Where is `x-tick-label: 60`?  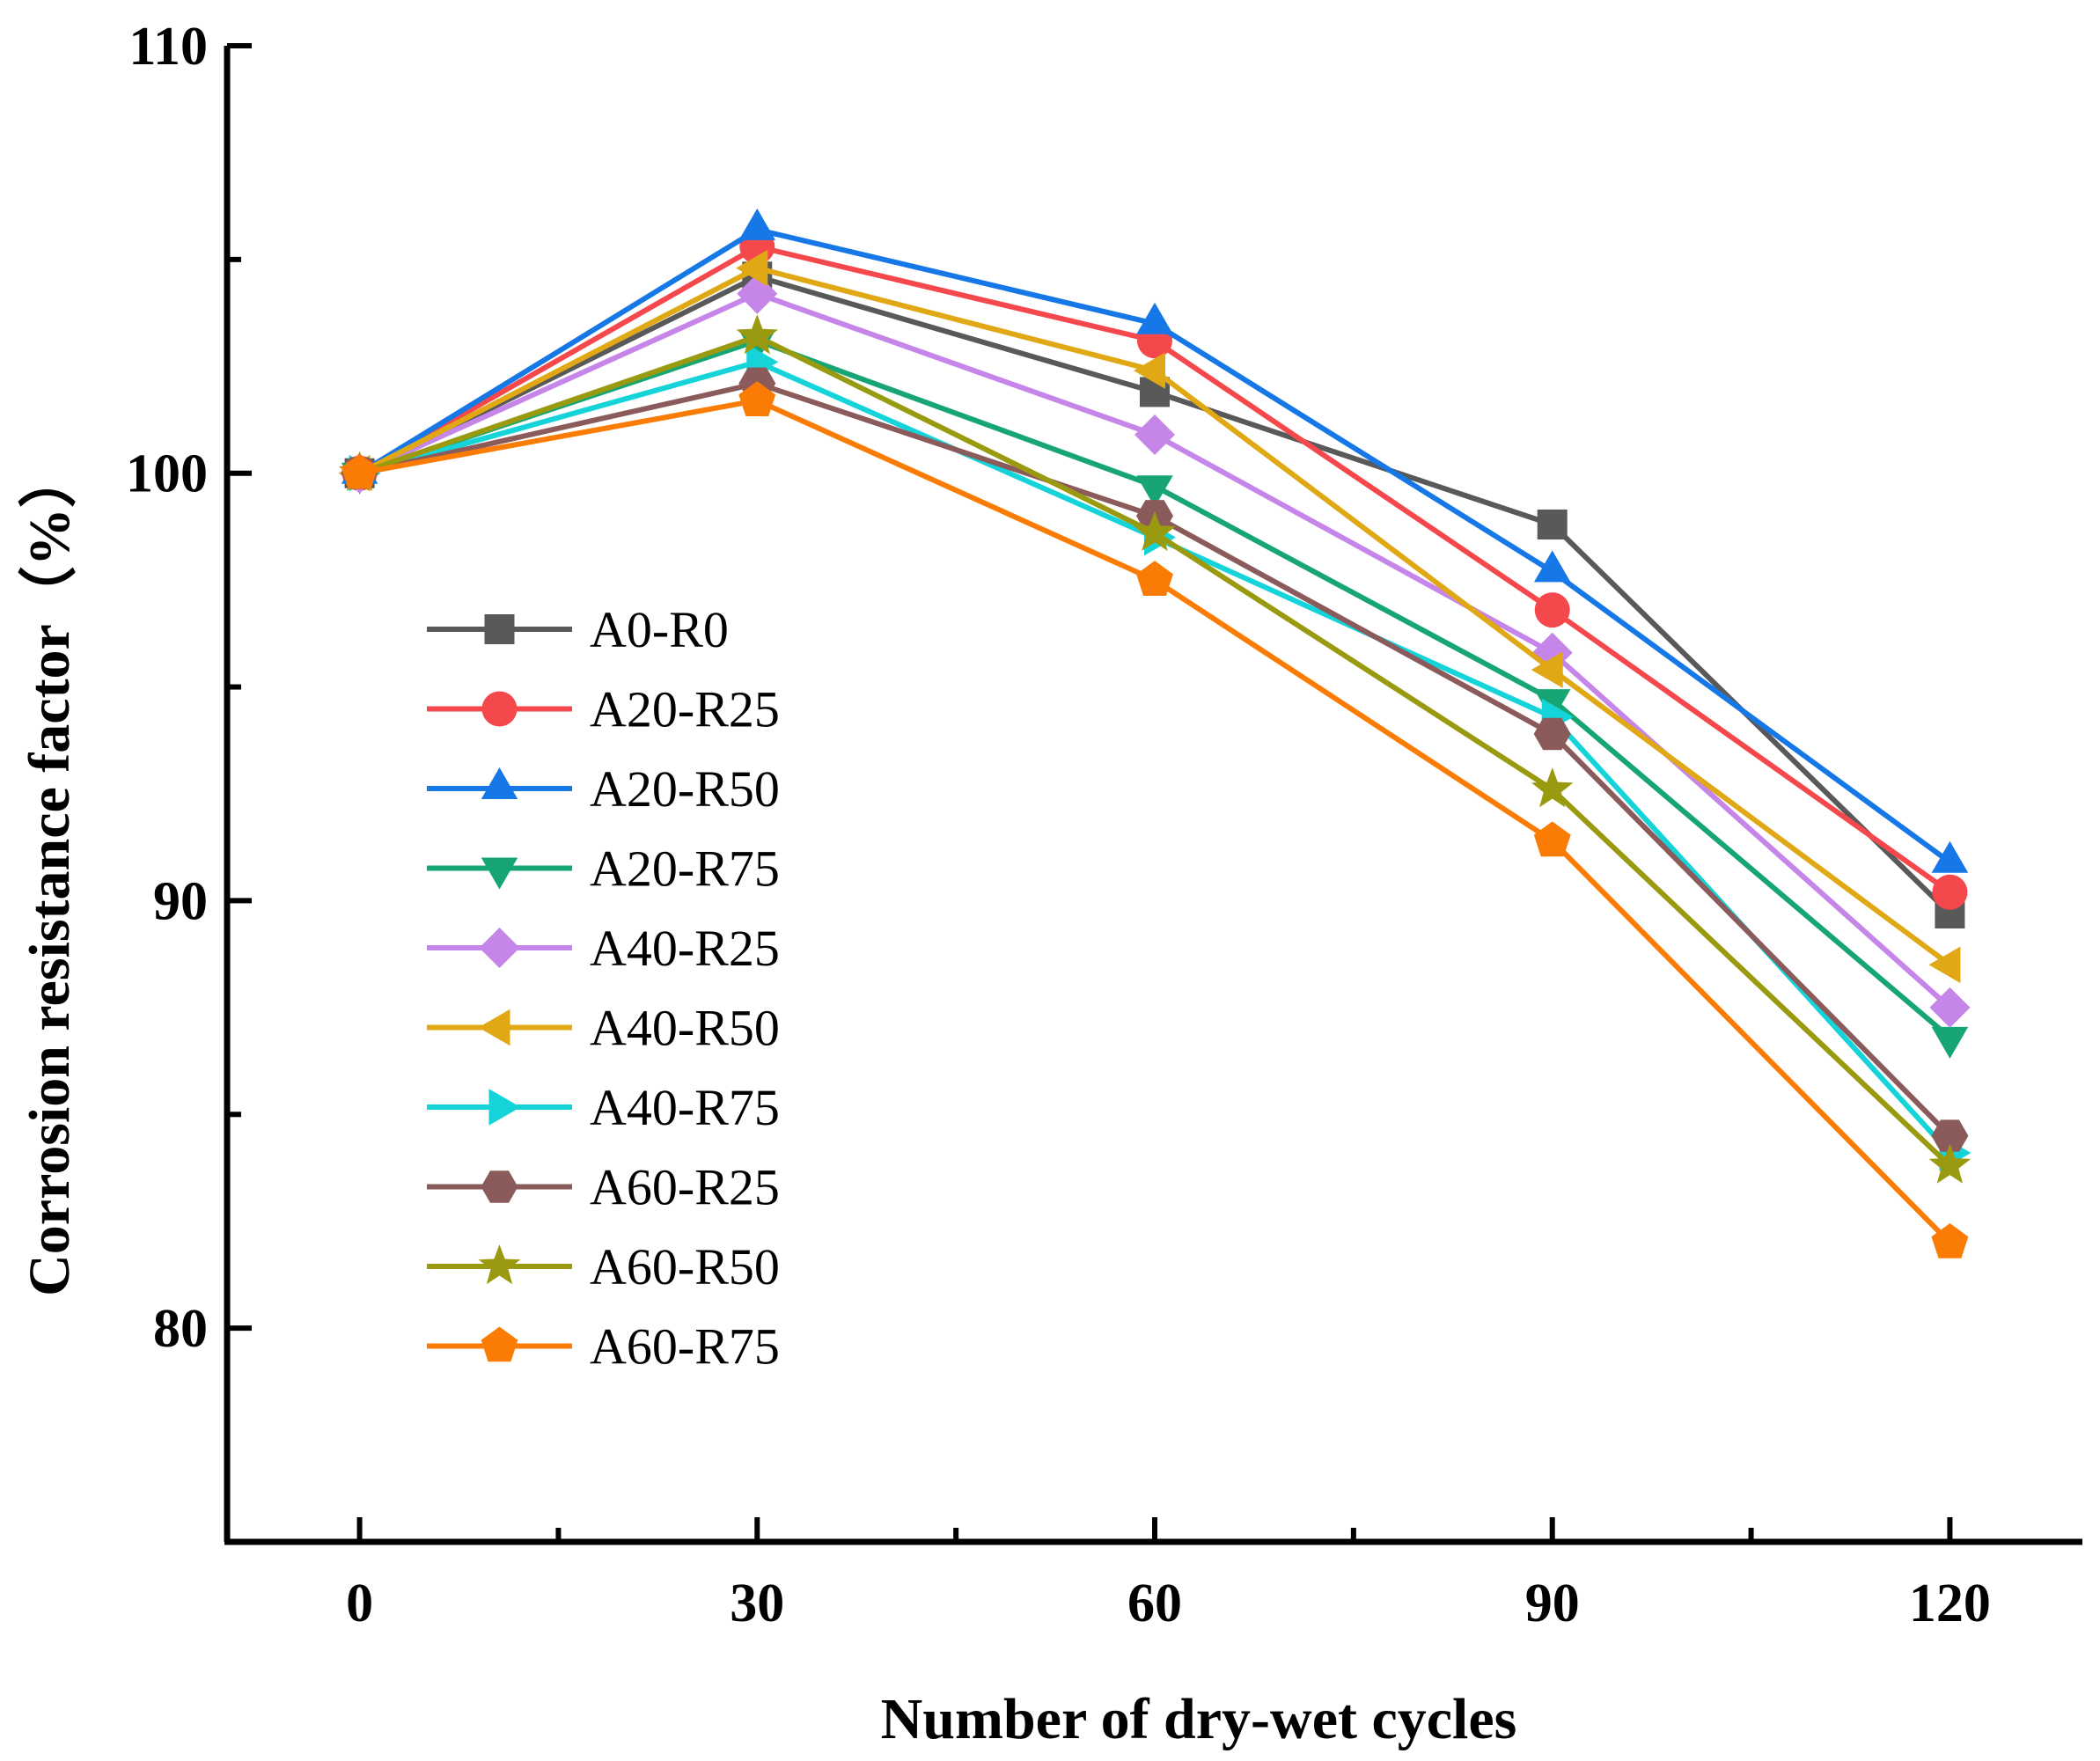 x-tick-label: 60 is located at coordinates (1154, 1603).